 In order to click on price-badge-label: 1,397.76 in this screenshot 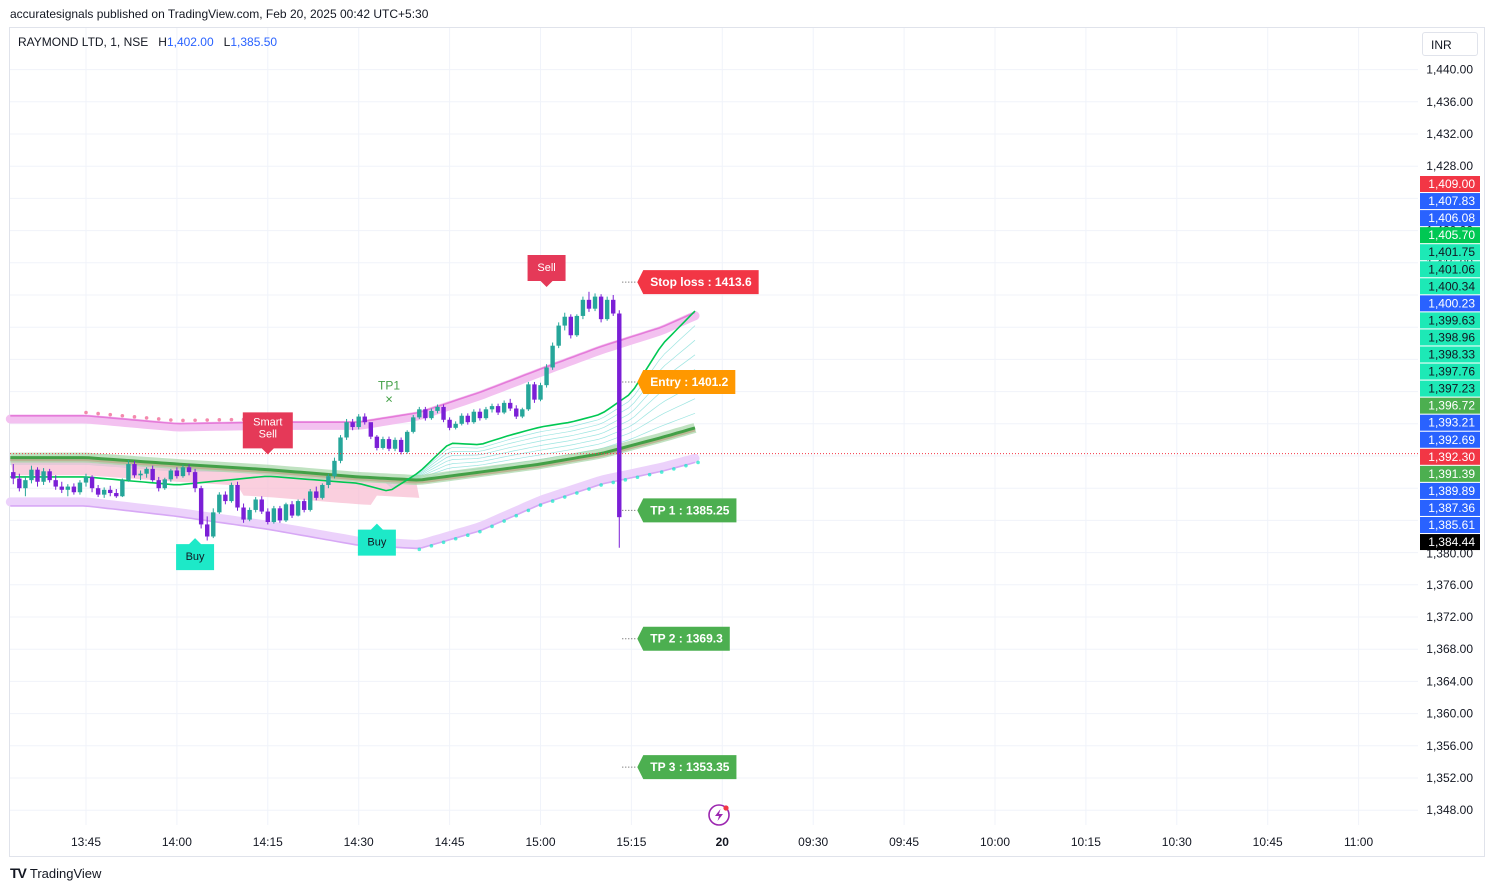, I will do `click(1451, 372)`.